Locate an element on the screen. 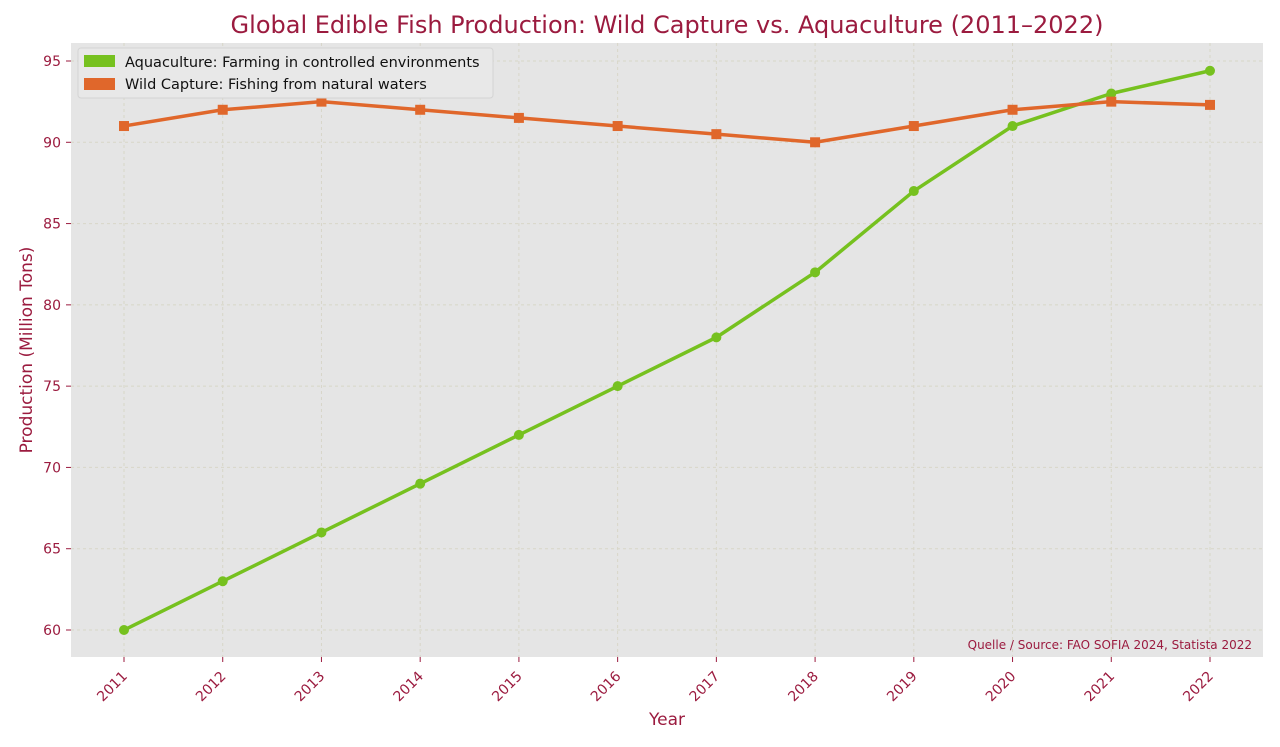 The height and width of the screenshot is (747, 1280). x-tick-label: 2019 is located at coordinates (902, 687).